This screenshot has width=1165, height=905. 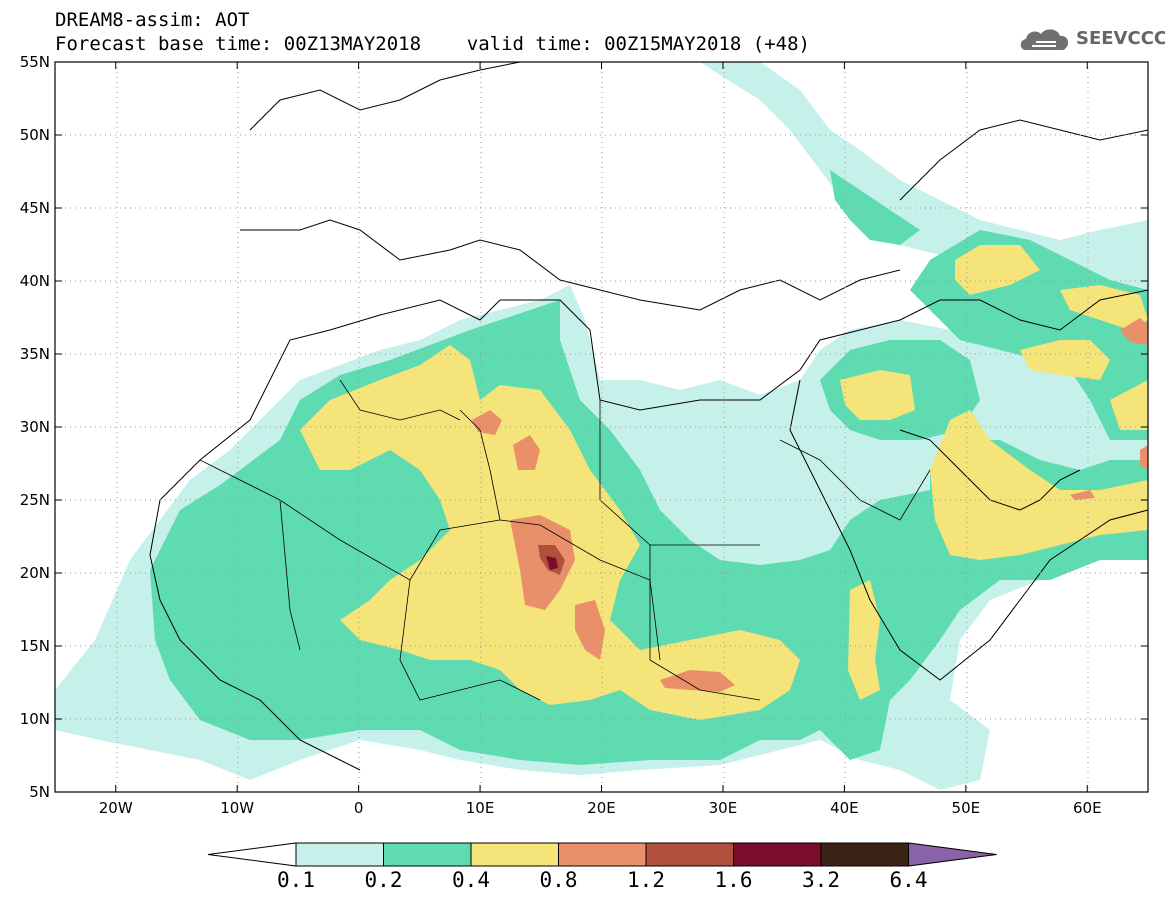 What do you see at coordinates (821, 880) in the screenshot?
I see `colorbar-label: 3.2` at bounding box center [821, 880].